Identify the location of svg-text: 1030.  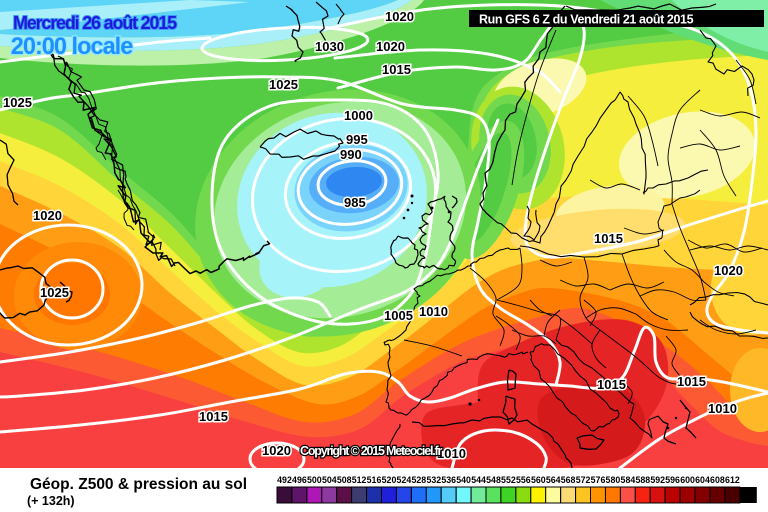
(329, 46).